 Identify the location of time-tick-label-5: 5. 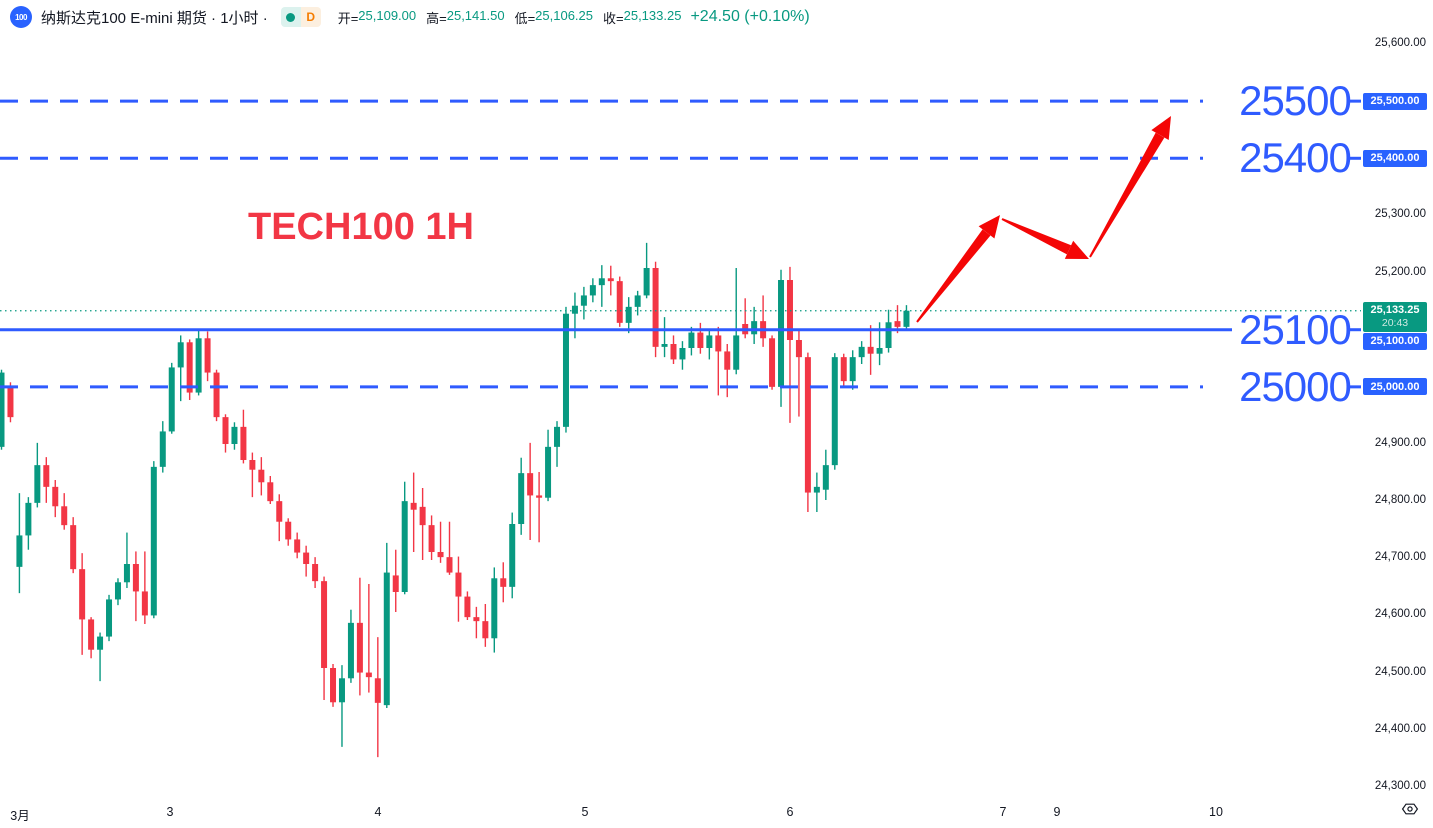
(585, 812).